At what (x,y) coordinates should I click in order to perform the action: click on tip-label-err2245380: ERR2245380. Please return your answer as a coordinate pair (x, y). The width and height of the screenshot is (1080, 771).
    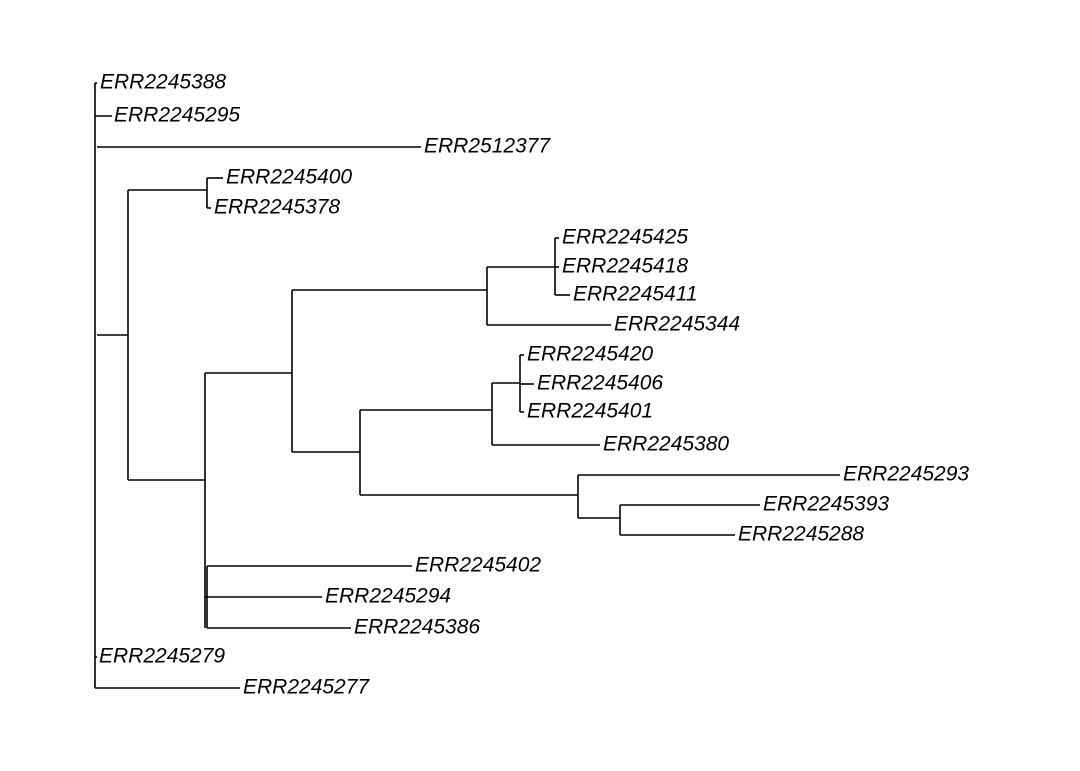
    Looking at the image, I should click on (666, 444).